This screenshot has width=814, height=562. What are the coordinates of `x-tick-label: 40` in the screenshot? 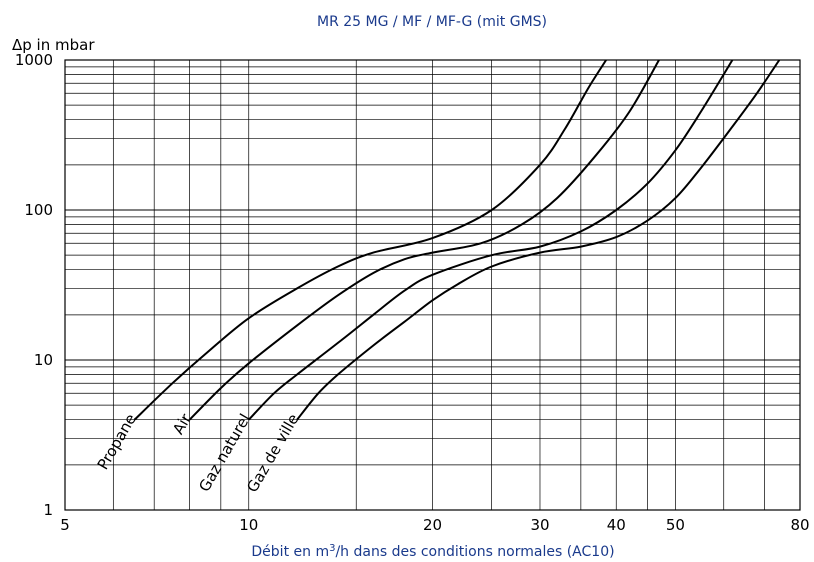 It's located at (616, 525).